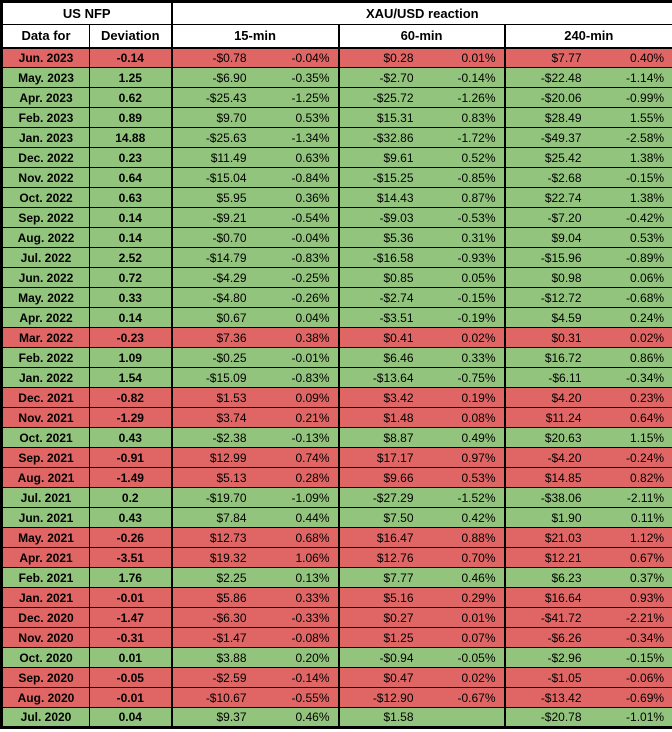 Image resolution: width=672 pixels, height=732 pixels. I want to click on m240-usd-cell: -$13.42, so click(546, 697).